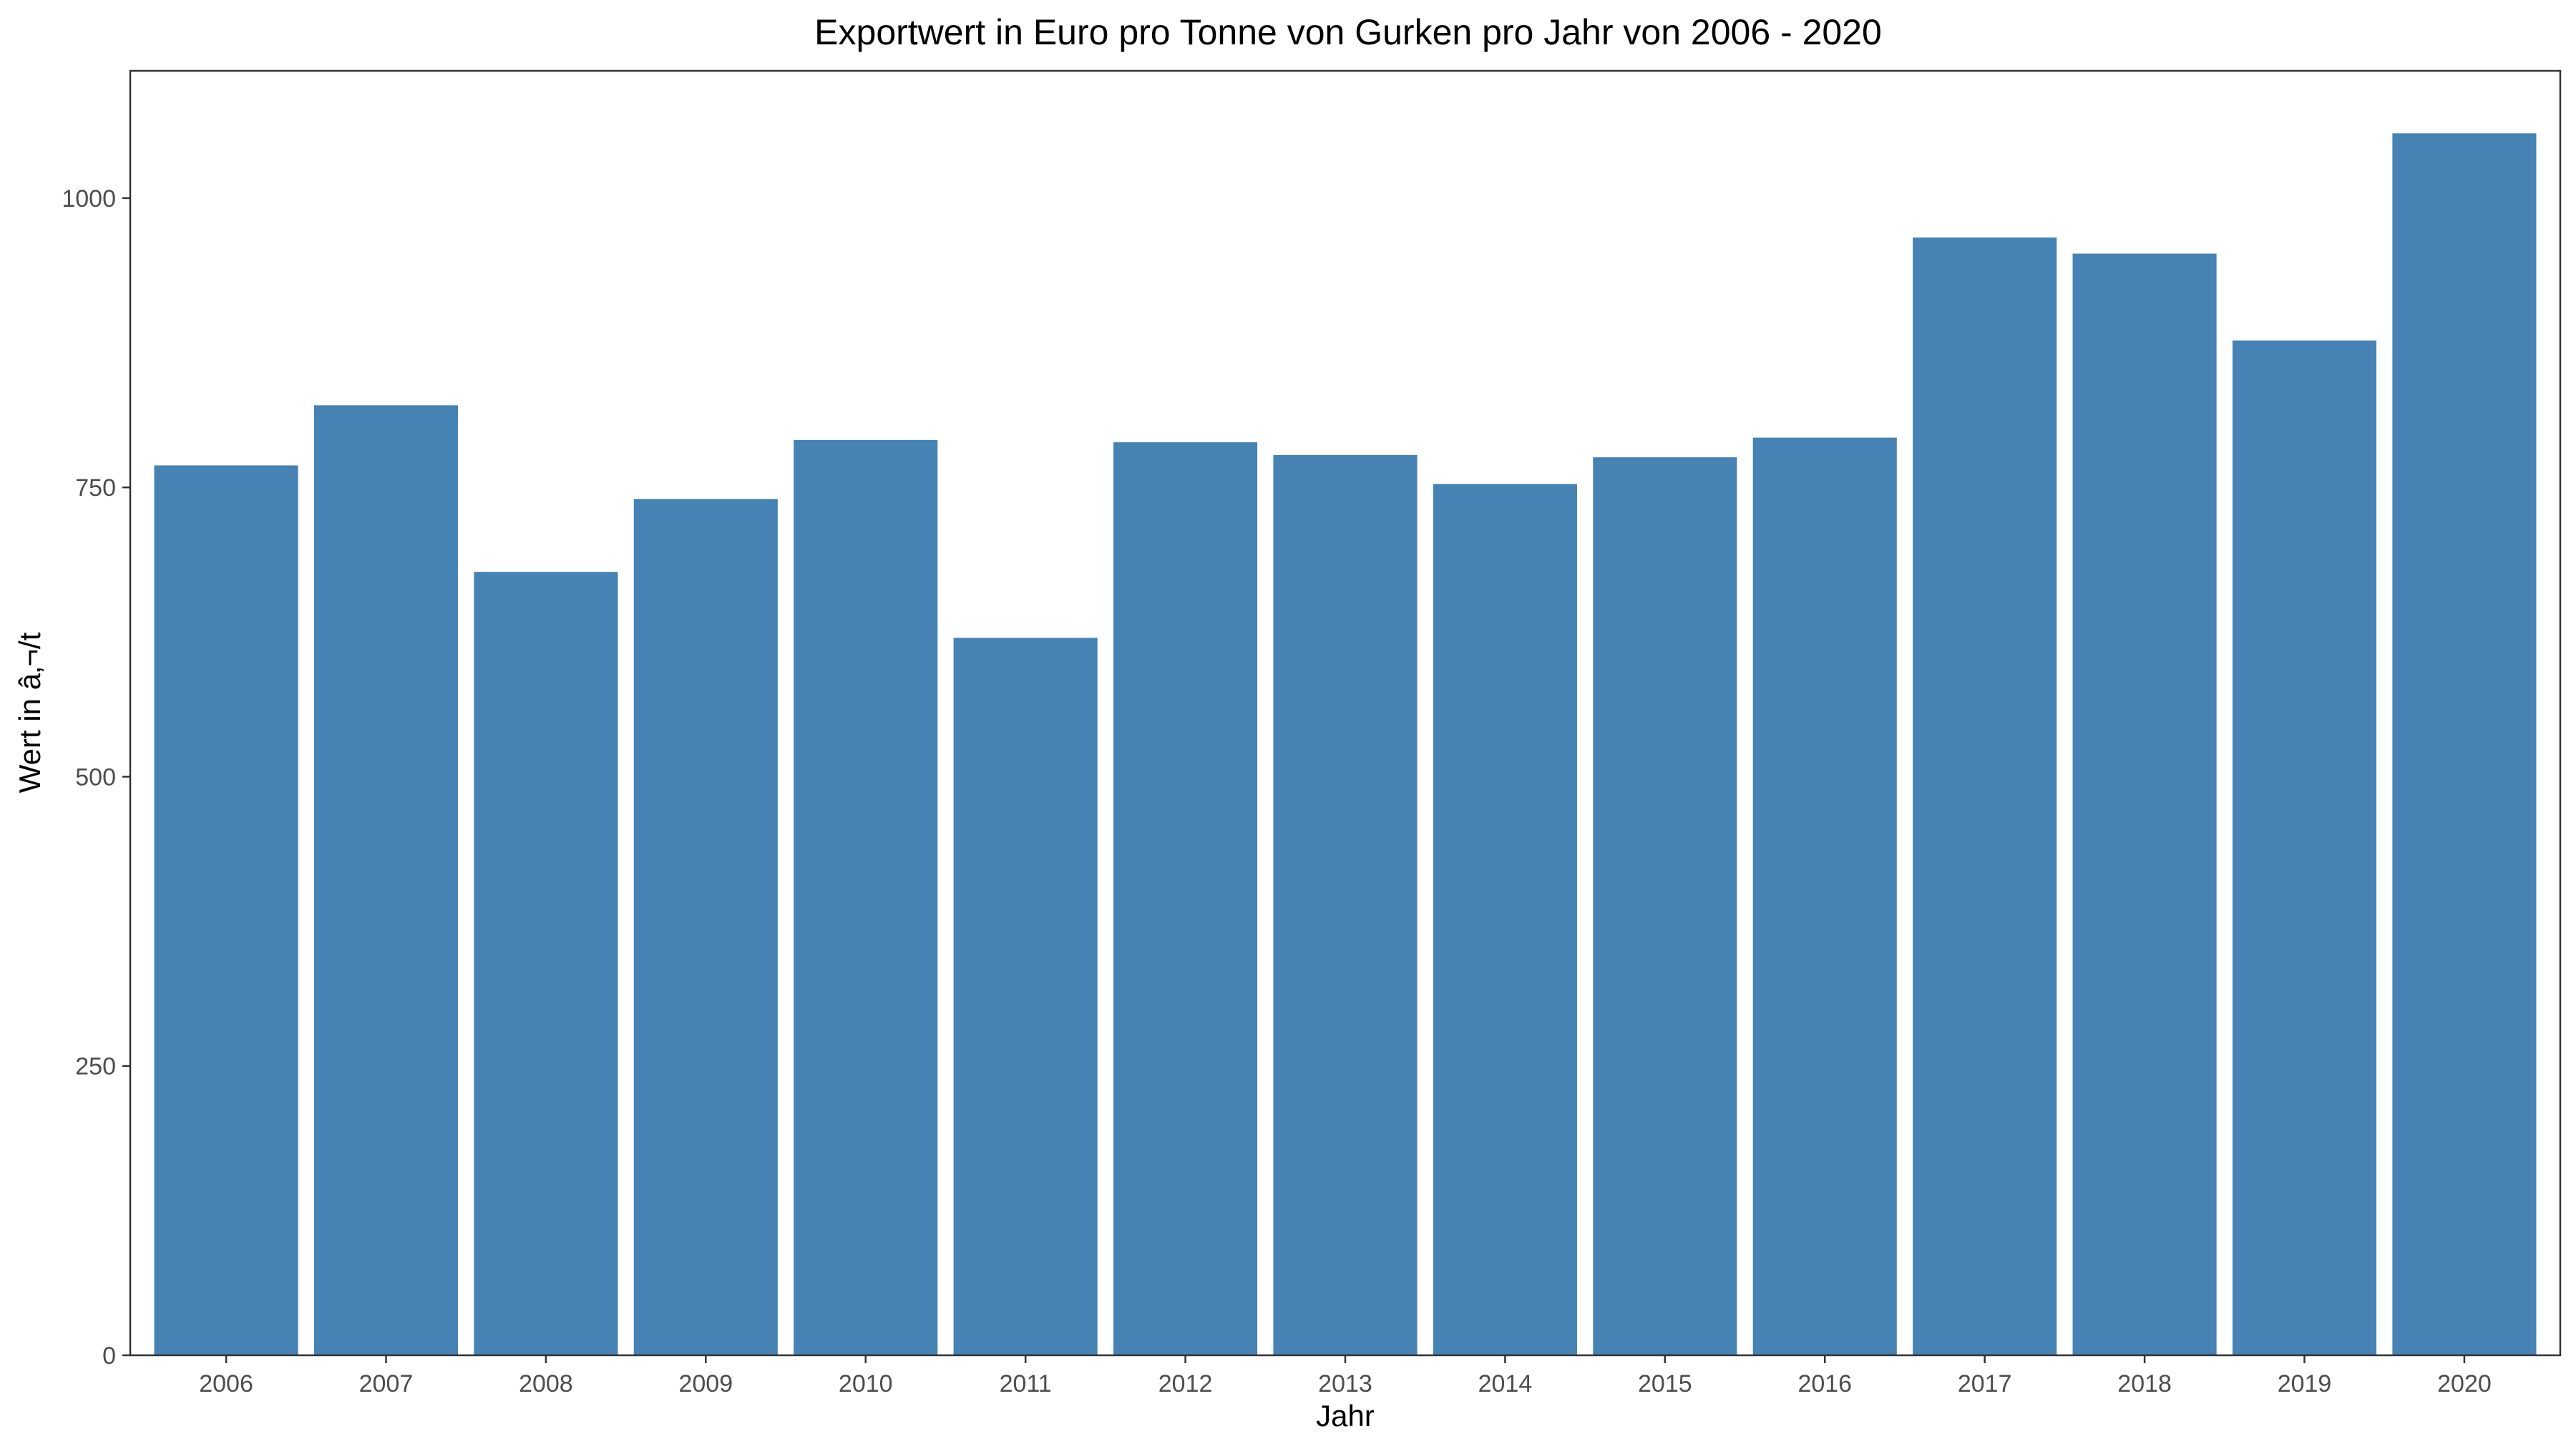 This screenshot has width=2576, height=1449. What do you see at coordinates (1505, 919) in the screenshot?
I see `bar-2014` at bounding box center [1505, 919].